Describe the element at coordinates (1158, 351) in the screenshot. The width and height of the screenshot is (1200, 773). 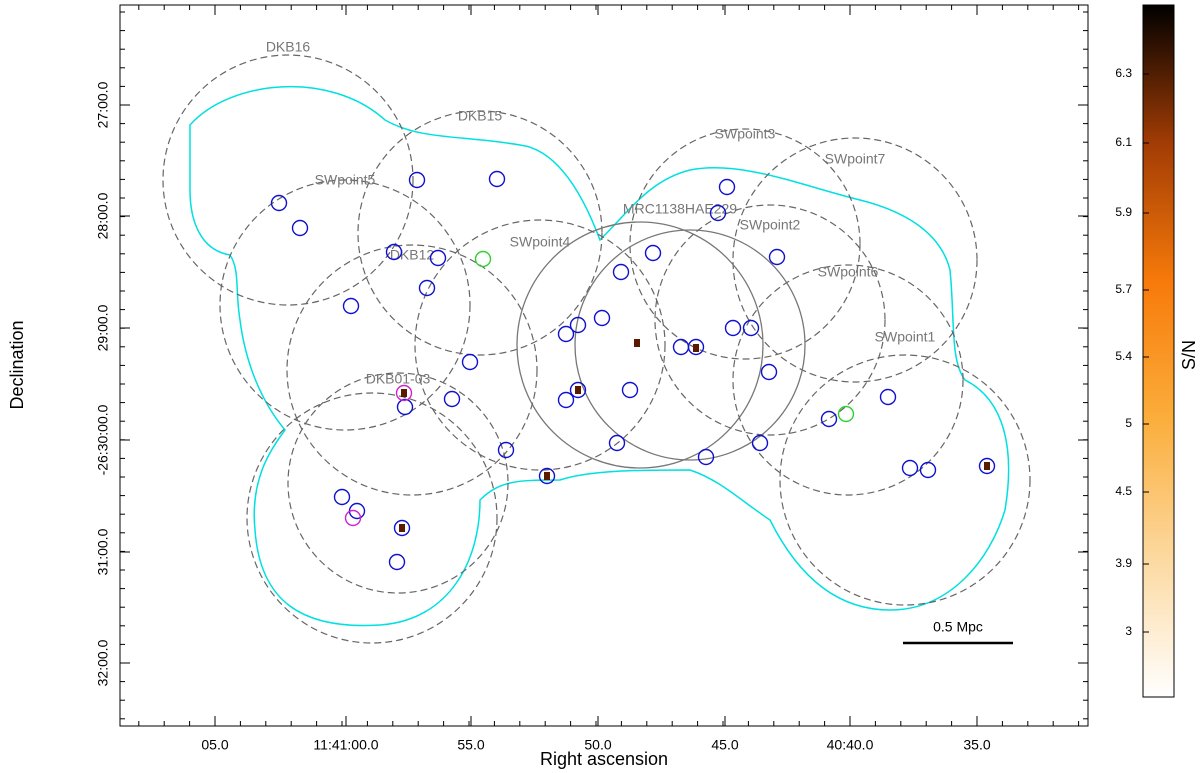
I see `colorbar` at that location.